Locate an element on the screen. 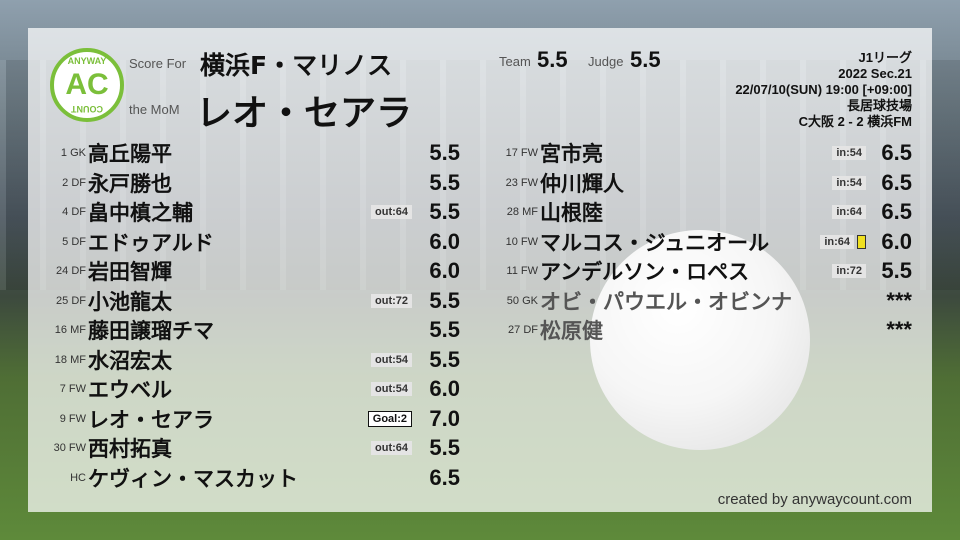 The height and width of the screenshot is (540, 960). logo-mid-text: AC is located at coordinates (87, 84).